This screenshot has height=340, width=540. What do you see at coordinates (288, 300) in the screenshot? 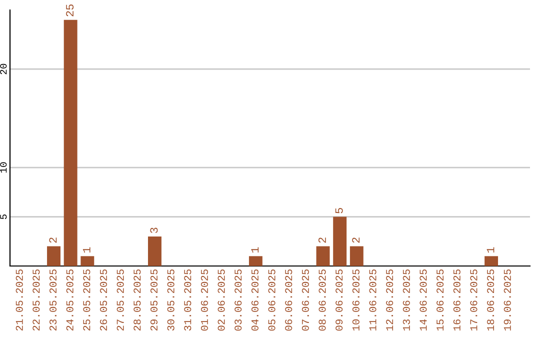
I see `x-tick-label: 06.06.2025` at bounding box center [288, 300].